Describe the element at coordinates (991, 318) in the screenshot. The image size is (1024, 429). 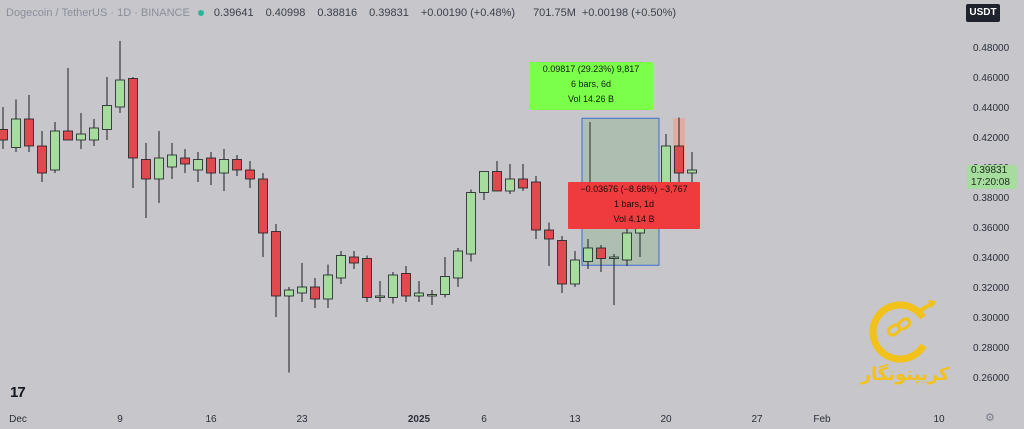
I see `y-tick-label: 0.30000` at that location.